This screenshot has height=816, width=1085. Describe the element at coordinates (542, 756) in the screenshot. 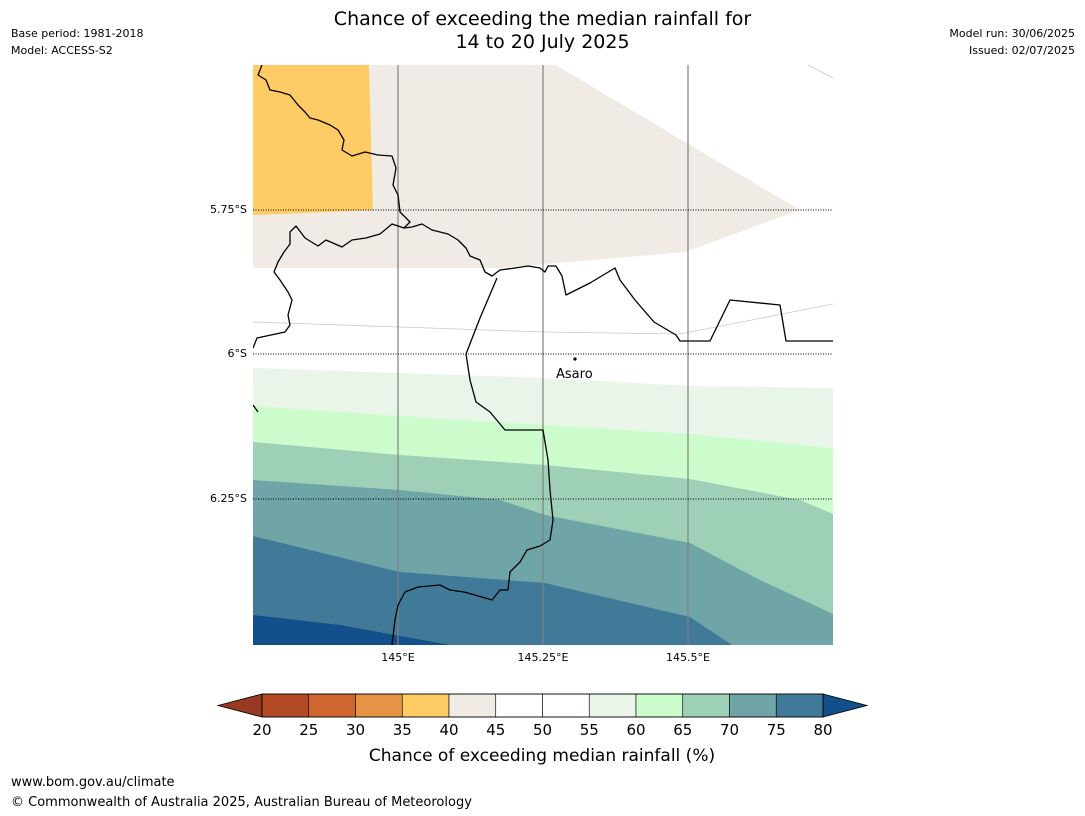

I see `colorbar-label: Chance of exceeding median rainfall (%)` at that location.